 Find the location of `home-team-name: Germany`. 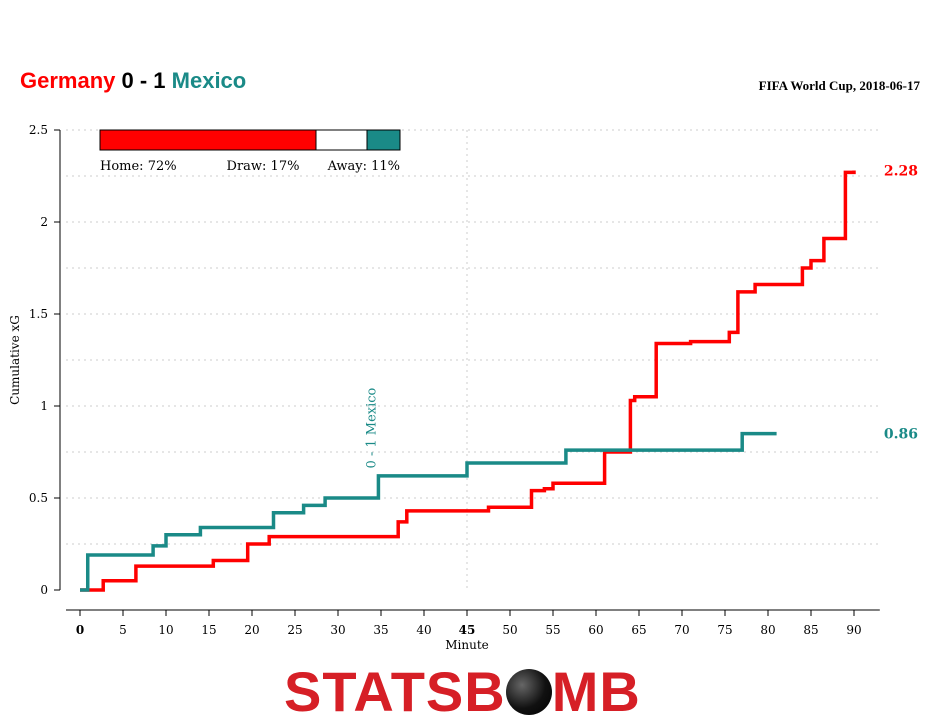

home-team-name: Germany is located at coordinates (68, 80).